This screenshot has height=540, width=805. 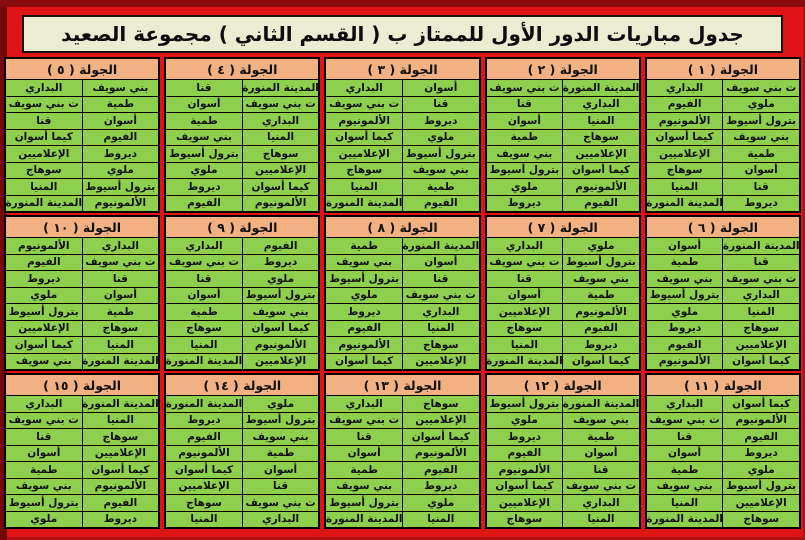 What do you see at coordinates (242, 385) in the screenshot?
I see `round-header: الجولة ( ١٤ )` at bounding box center [242, 385].